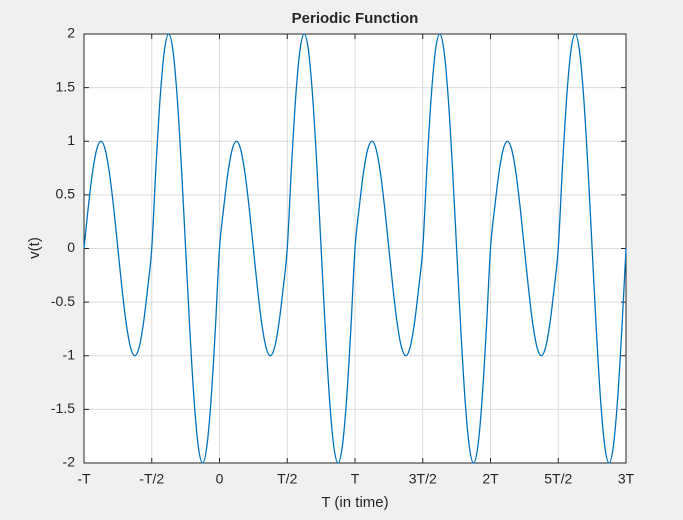 The image size is (683, 520). Describe the element at coordinates (220, 479) in the screenshot. I see `x-tick-label: 0` at that location.